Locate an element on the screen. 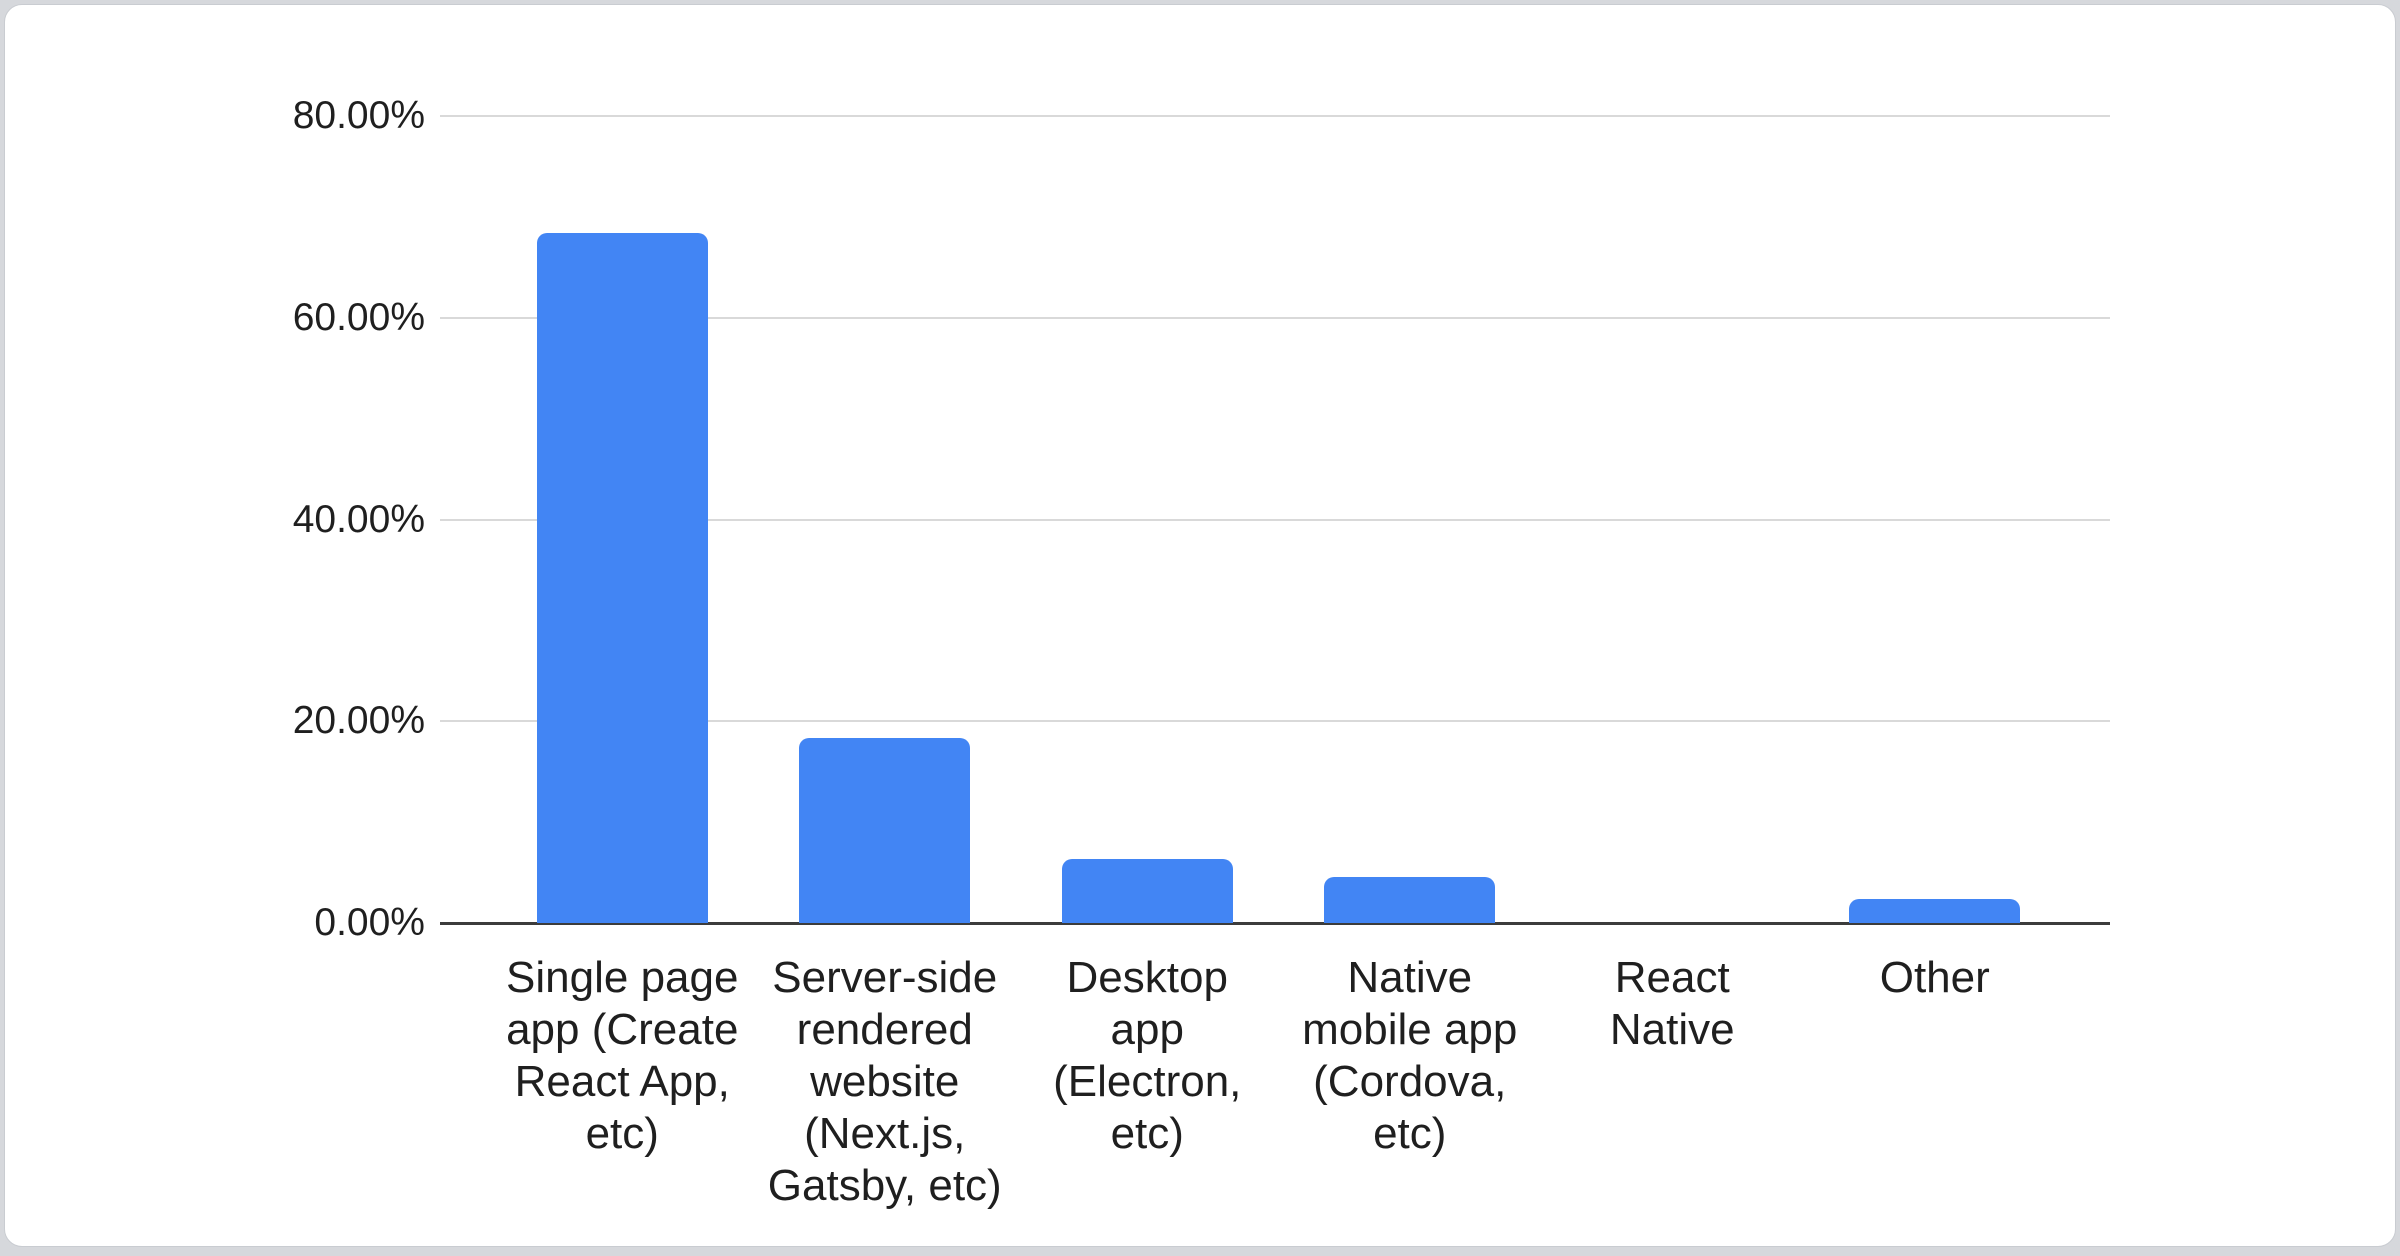 The image size is (2400, 1256). y-axis-tick-label: 80.00% is located at coordinates (358, 115).